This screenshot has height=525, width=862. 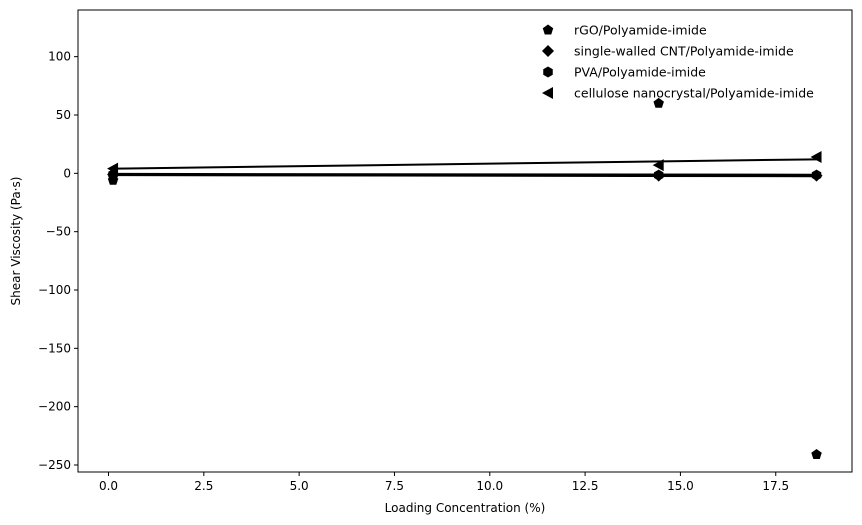 What do you see at coordinates (394, 486) in the screenshot?
I see `x-tick-label: 7.5` at bounding box center [394, 486].